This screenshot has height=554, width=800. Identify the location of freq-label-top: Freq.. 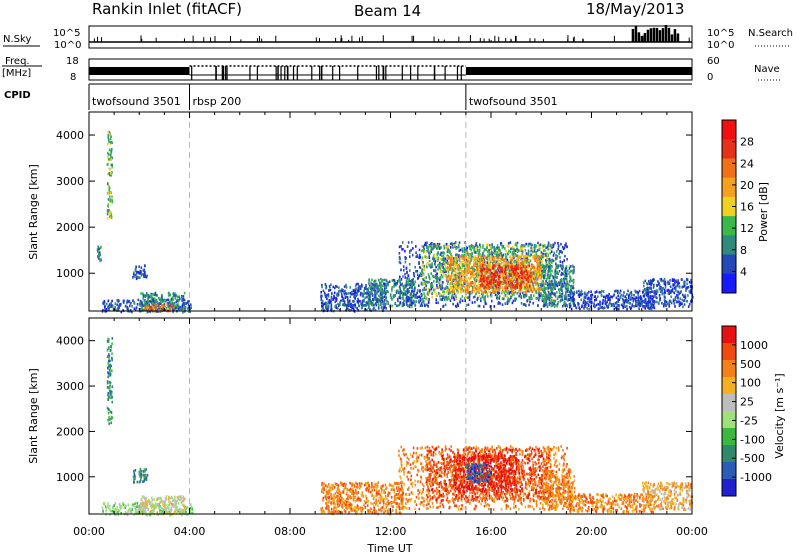
(17, 61).